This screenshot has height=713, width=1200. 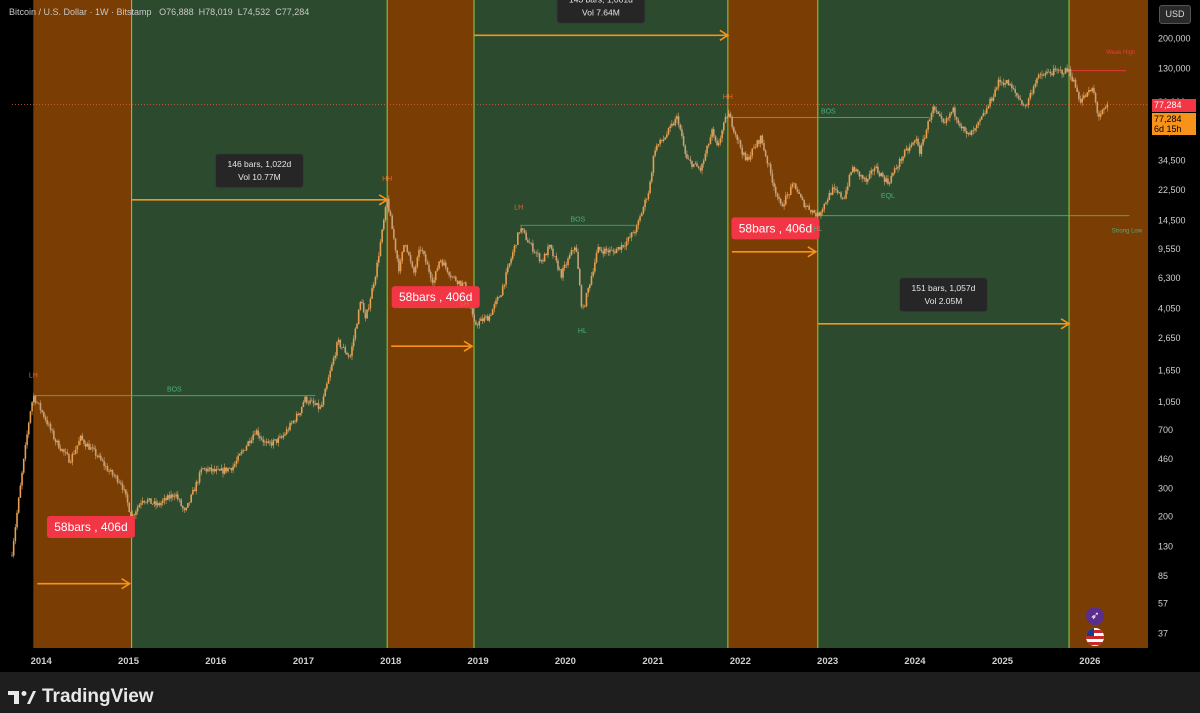 I want to click on rocket-icon: ➶, so click(x=1095, y=616).